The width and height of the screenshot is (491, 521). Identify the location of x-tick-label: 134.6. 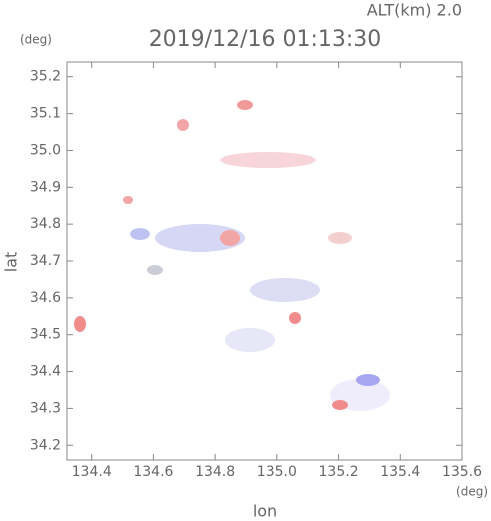
(153, 472).